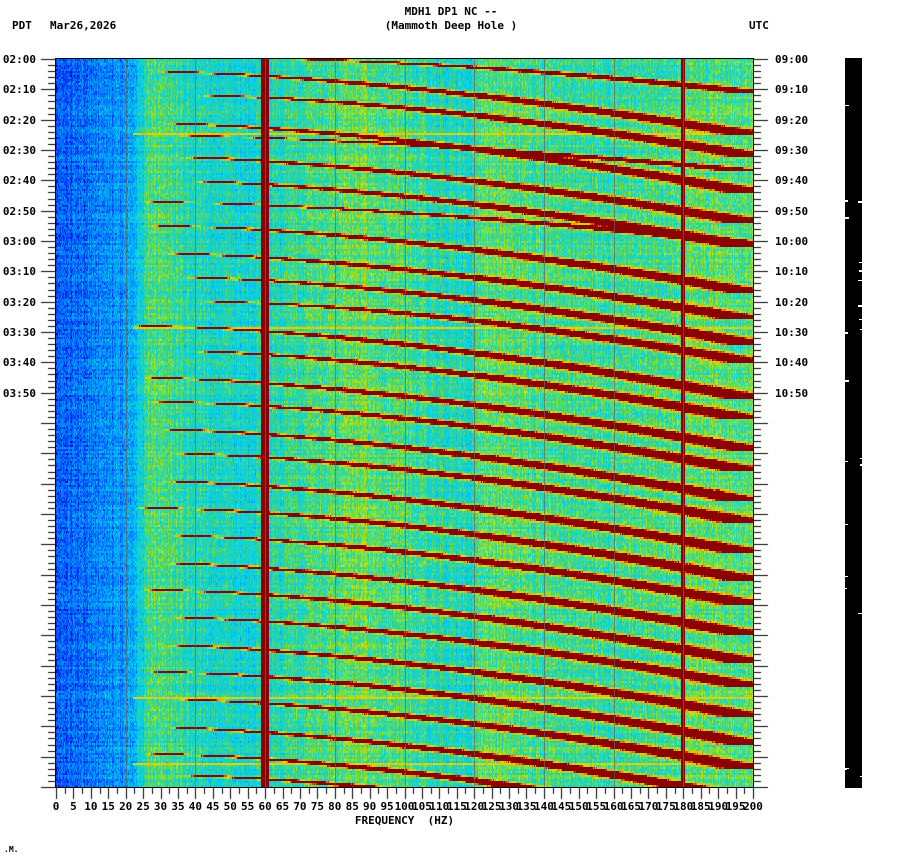 This screenshot has width=902, height=864. What do you see at coordinates (91, 806) in the screenshot?
I see `frequency-tick-label: 10` at bounding box center [91, 806].